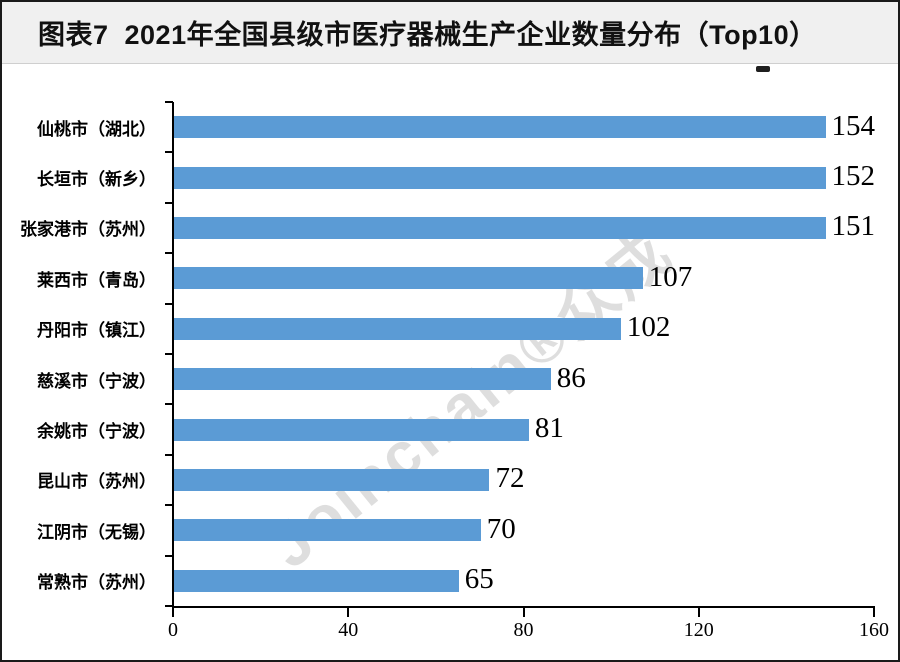 The height and width of the screenshot is (662, 900). What do you see at coordinates (648, 327) in the screenshot?
I see `value-label: 102` at bounding box center [648, 327].